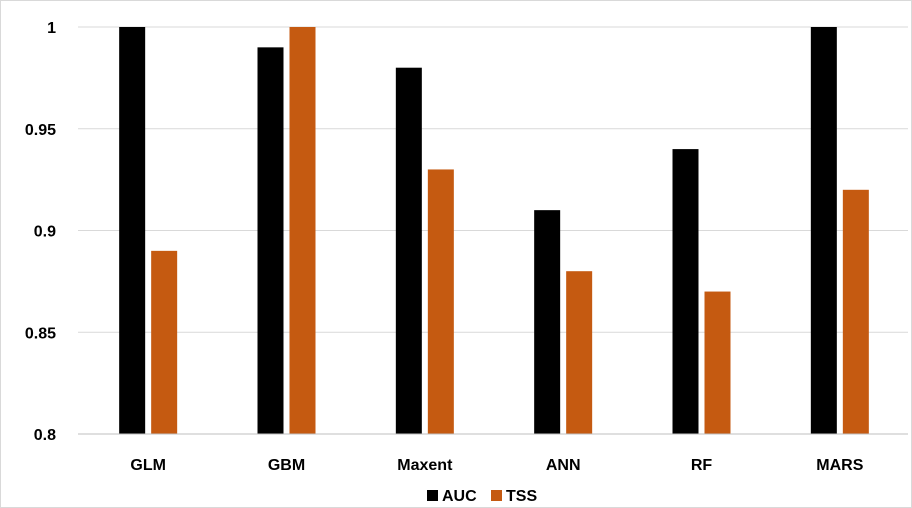  I want to click on bar-auc-mars, so click(823, 230).